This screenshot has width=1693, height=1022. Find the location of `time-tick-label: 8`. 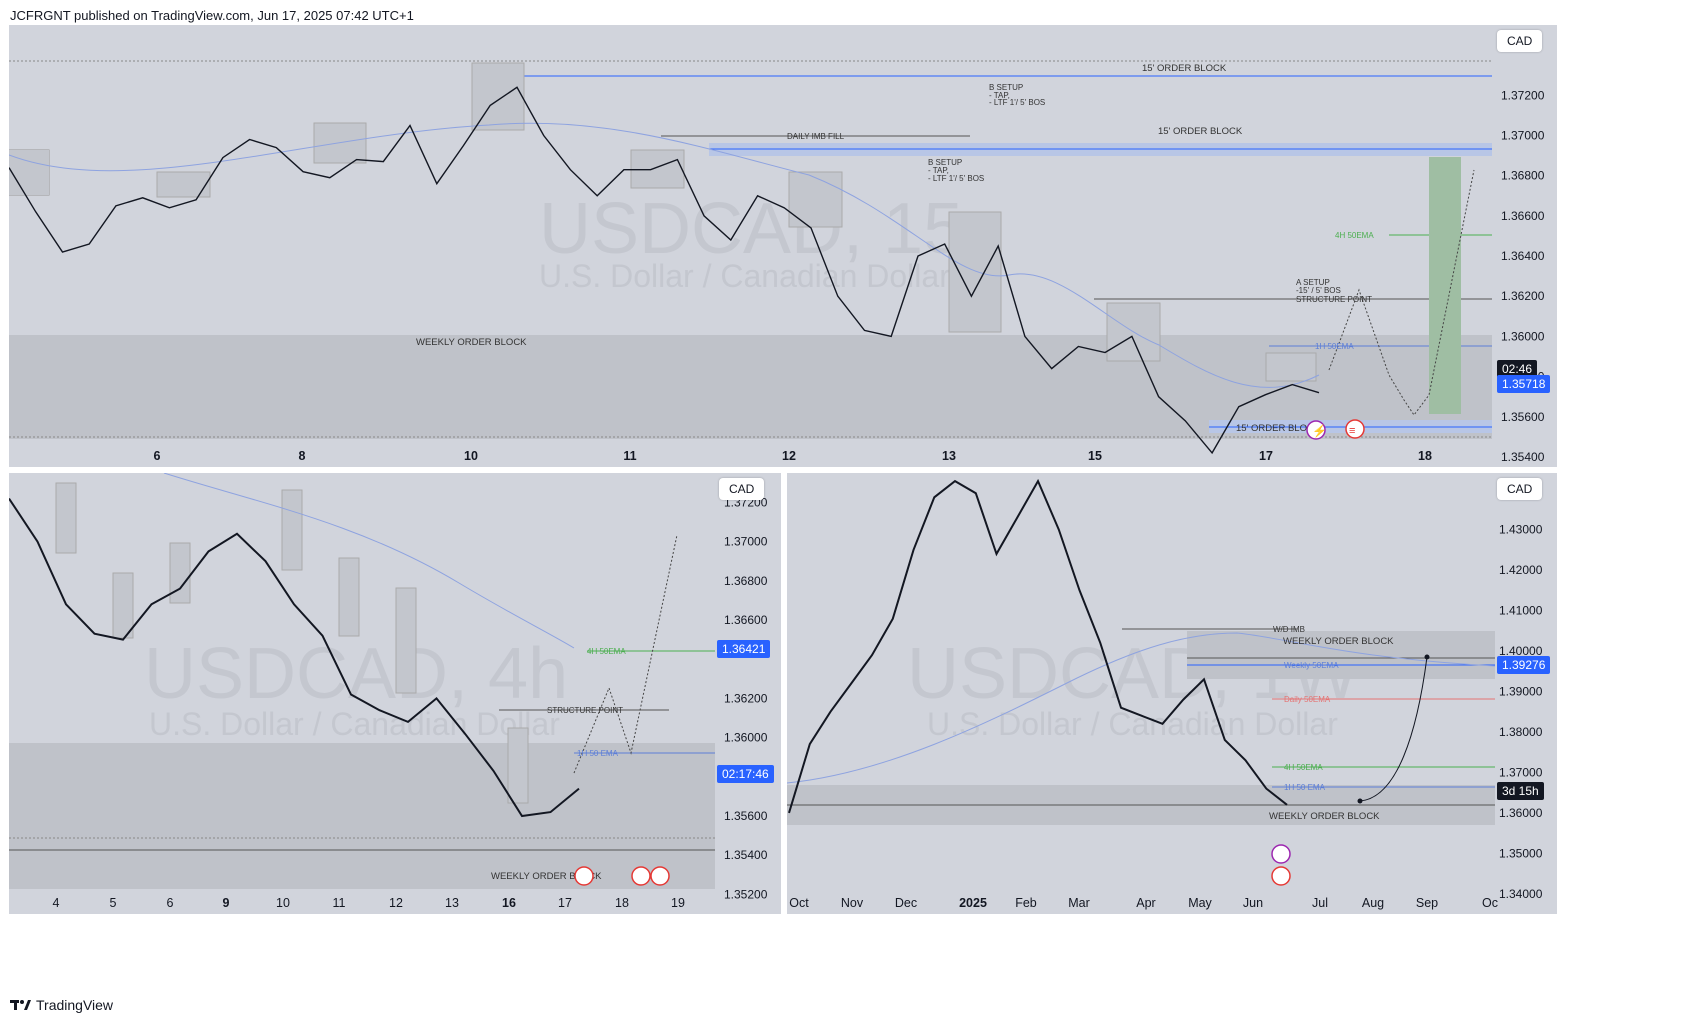

time-tick-label: 8 is located at coordinates (302, 456).